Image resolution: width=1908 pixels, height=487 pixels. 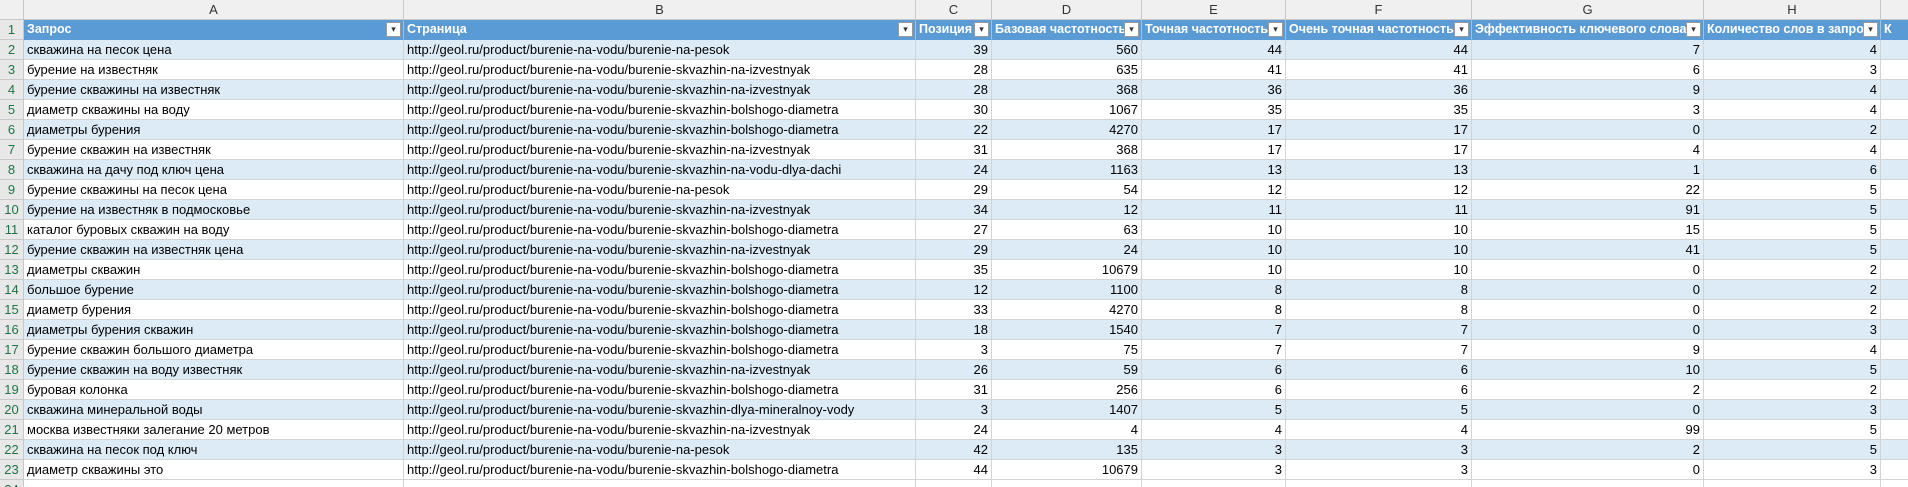 I want to click on table-cell: 44, so click(x=1214, y=50).